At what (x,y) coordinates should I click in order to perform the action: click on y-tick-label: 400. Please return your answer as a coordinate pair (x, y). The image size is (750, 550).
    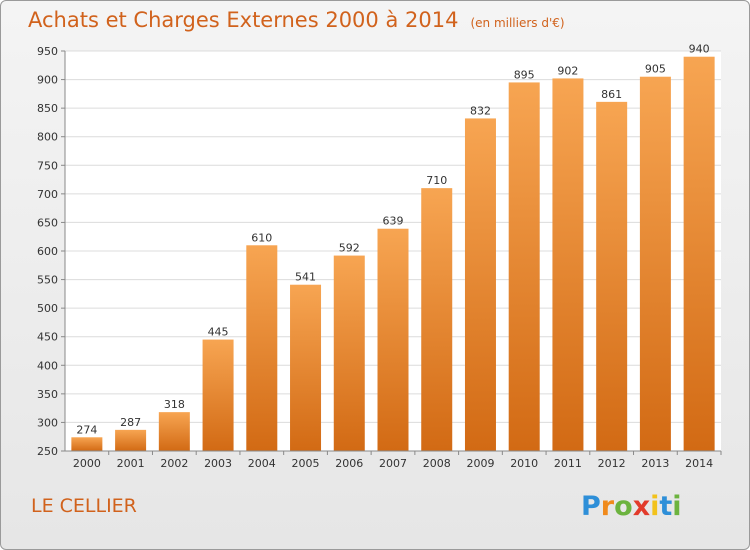
    Looking at the image, I should click on (47, 365).